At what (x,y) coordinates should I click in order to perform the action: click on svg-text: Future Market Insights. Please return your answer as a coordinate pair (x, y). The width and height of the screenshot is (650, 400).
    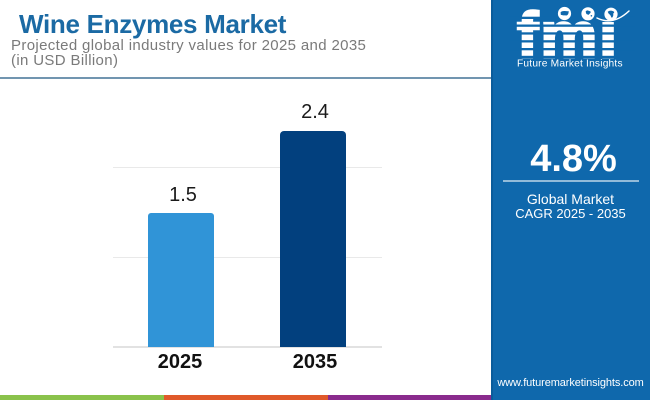
    Looking at the image, I should click on (570, 64).